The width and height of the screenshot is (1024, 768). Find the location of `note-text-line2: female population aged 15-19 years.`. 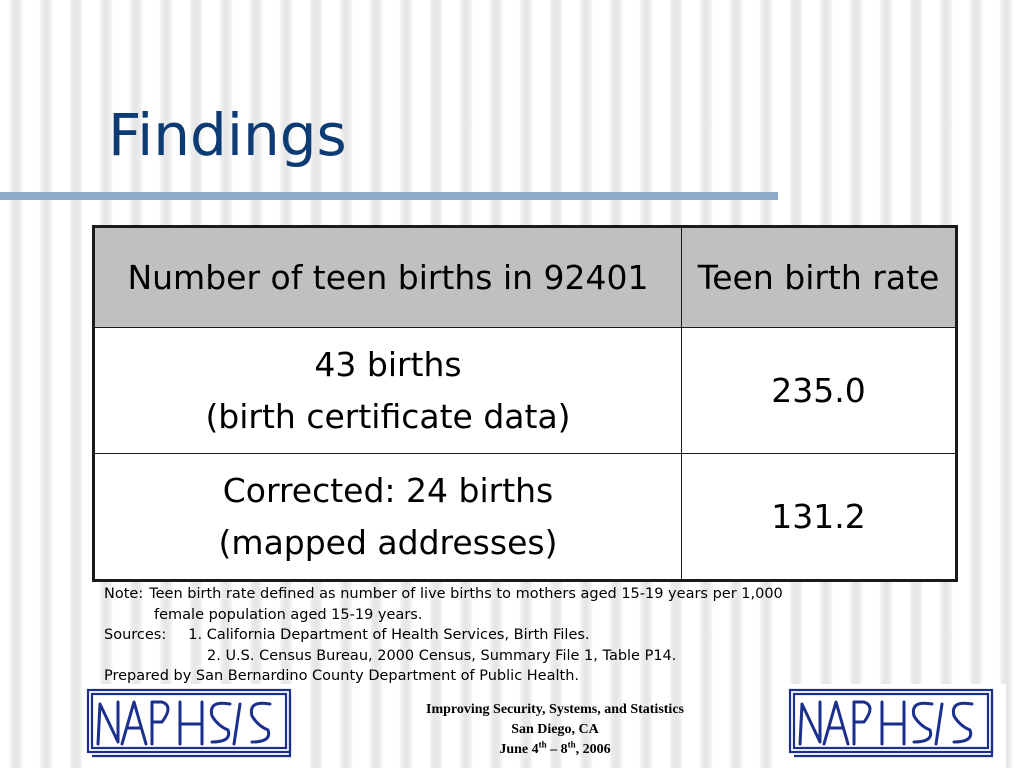

note-text-line2: female population aged 15-19 years. is located at coordinates (288, 614).